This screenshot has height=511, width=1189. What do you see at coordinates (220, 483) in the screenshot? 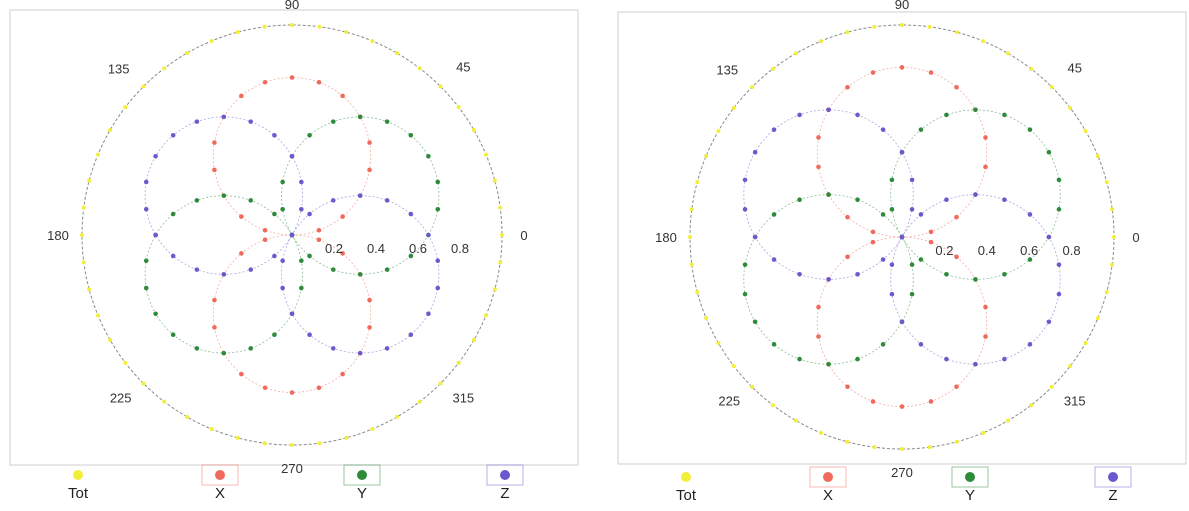
I see `legend-item-x: X` at bounding box center [220, 483].